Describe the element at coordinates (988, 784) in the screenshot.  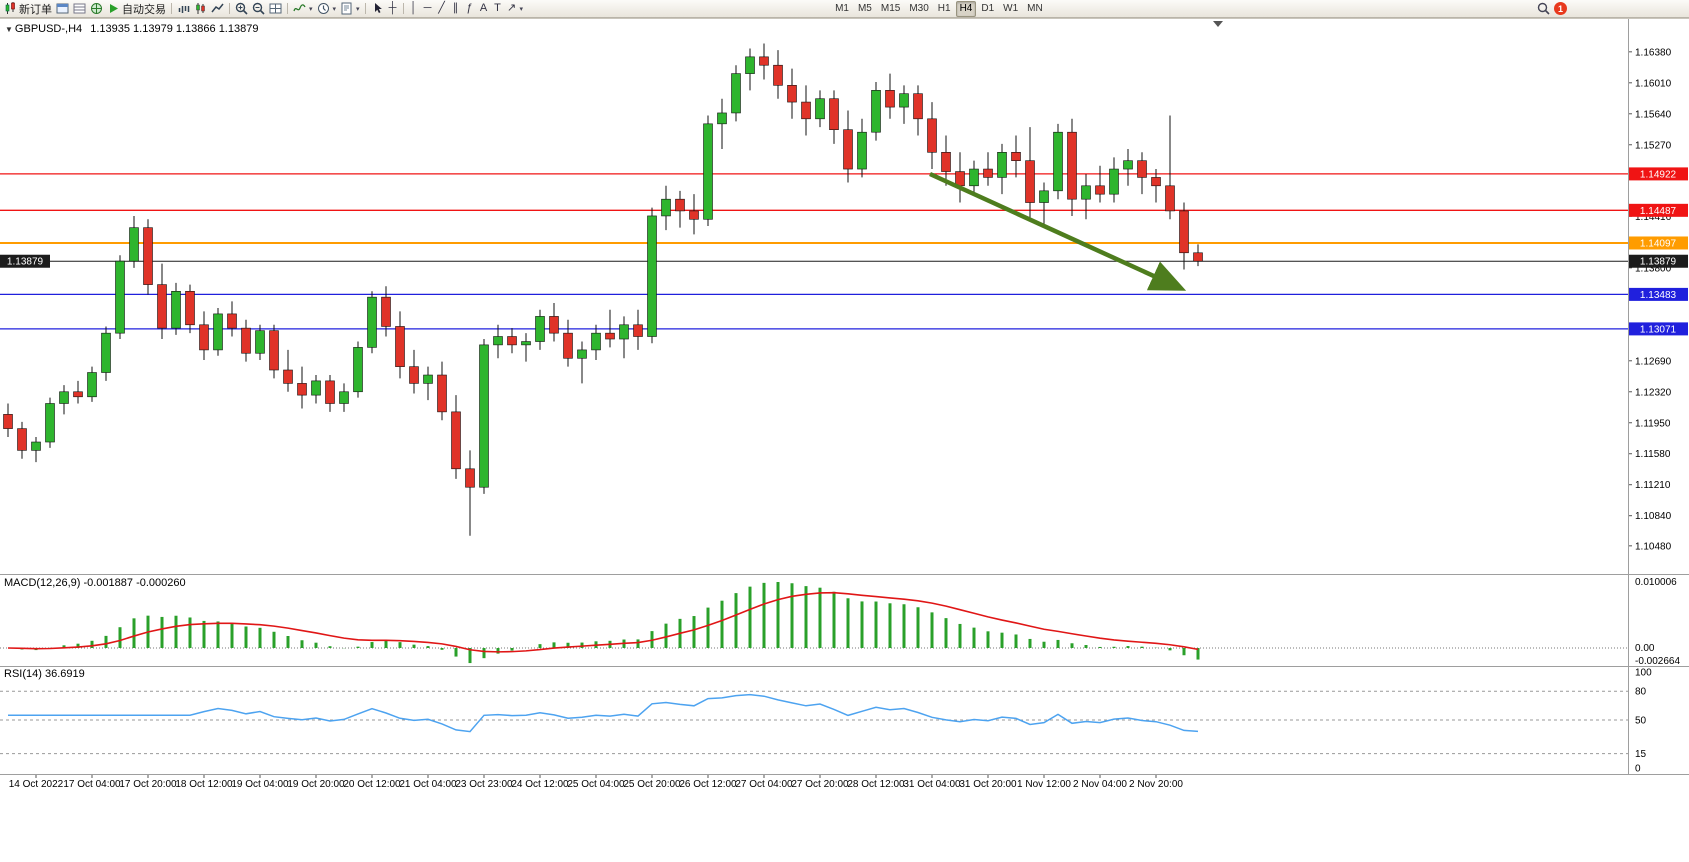
I see `svg-text: 31 Oct 20:00` at that location.